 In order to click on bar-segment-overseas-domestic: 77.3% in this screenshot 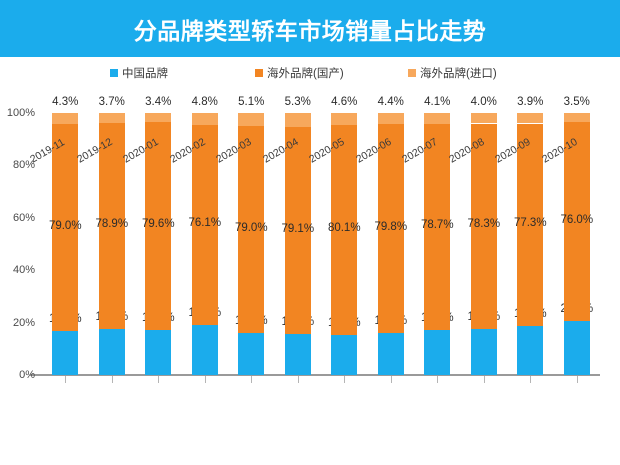, I will do `click(530, 225)`.